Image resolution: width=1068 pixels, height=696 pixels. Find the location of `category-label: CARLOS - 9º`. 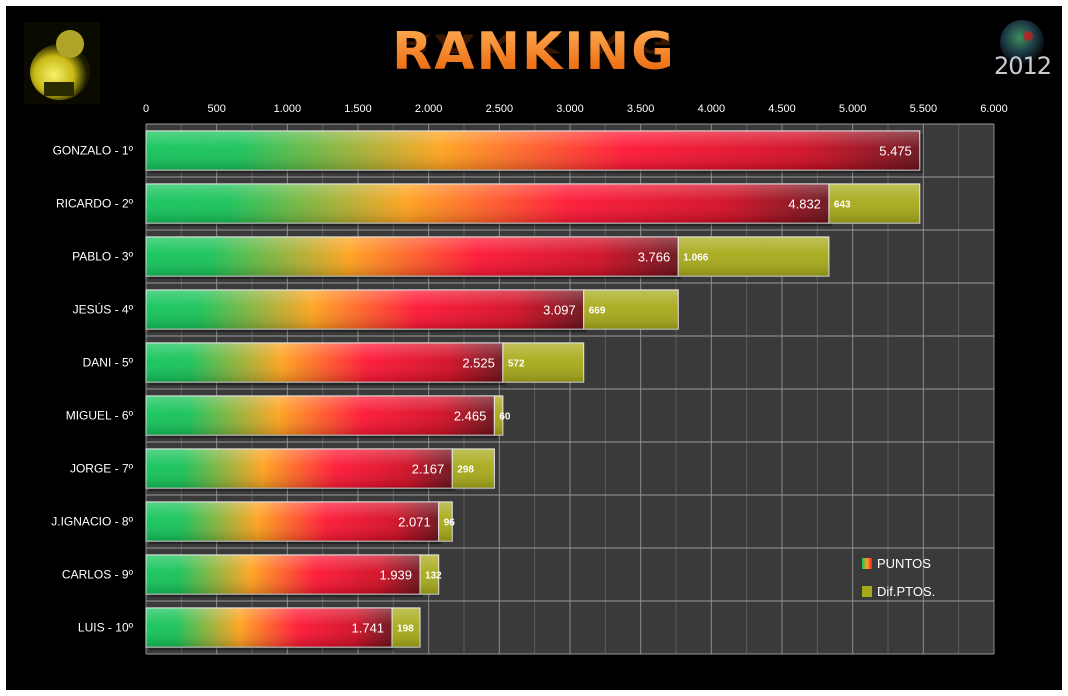

category-label: CARLOS - 9º is located at coordinates (98, 575).